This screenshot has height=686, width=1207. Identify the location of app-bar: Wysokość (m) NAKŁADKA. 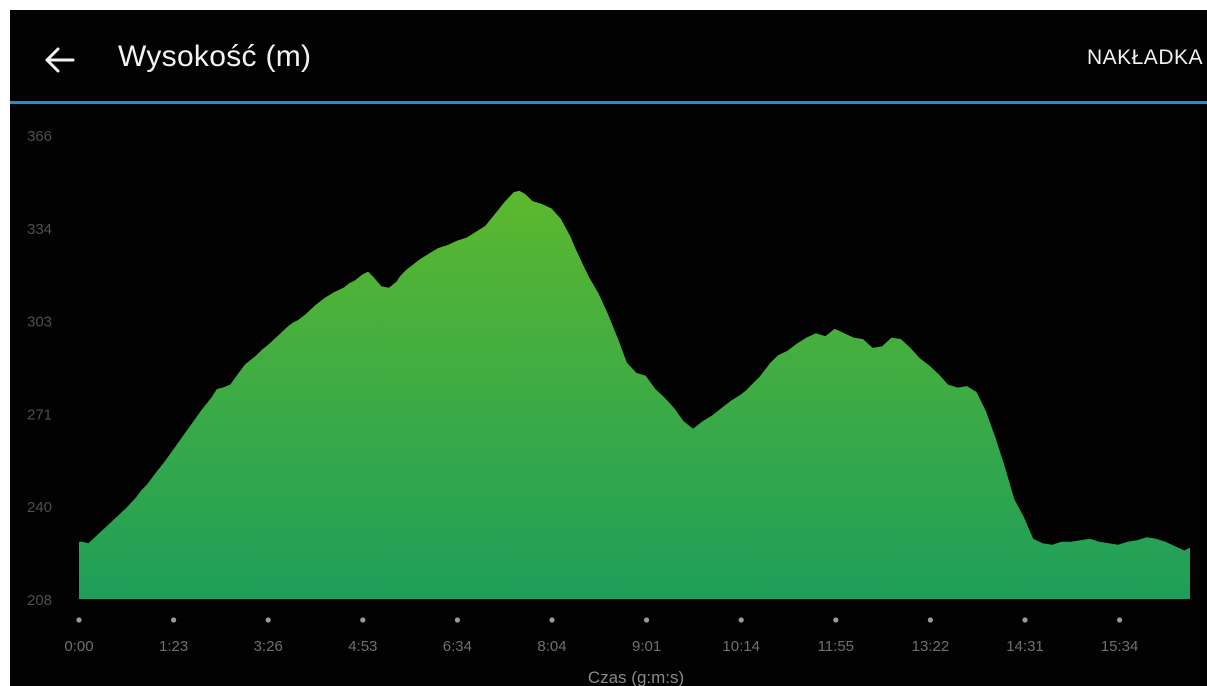
(608, 55).